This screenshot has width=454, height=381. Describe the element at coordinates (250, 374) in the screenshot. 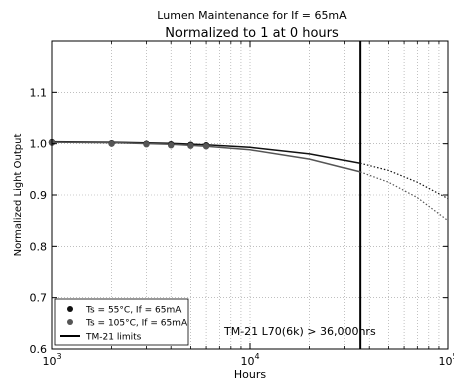

I see `x-axis-label: Hours` at that location.